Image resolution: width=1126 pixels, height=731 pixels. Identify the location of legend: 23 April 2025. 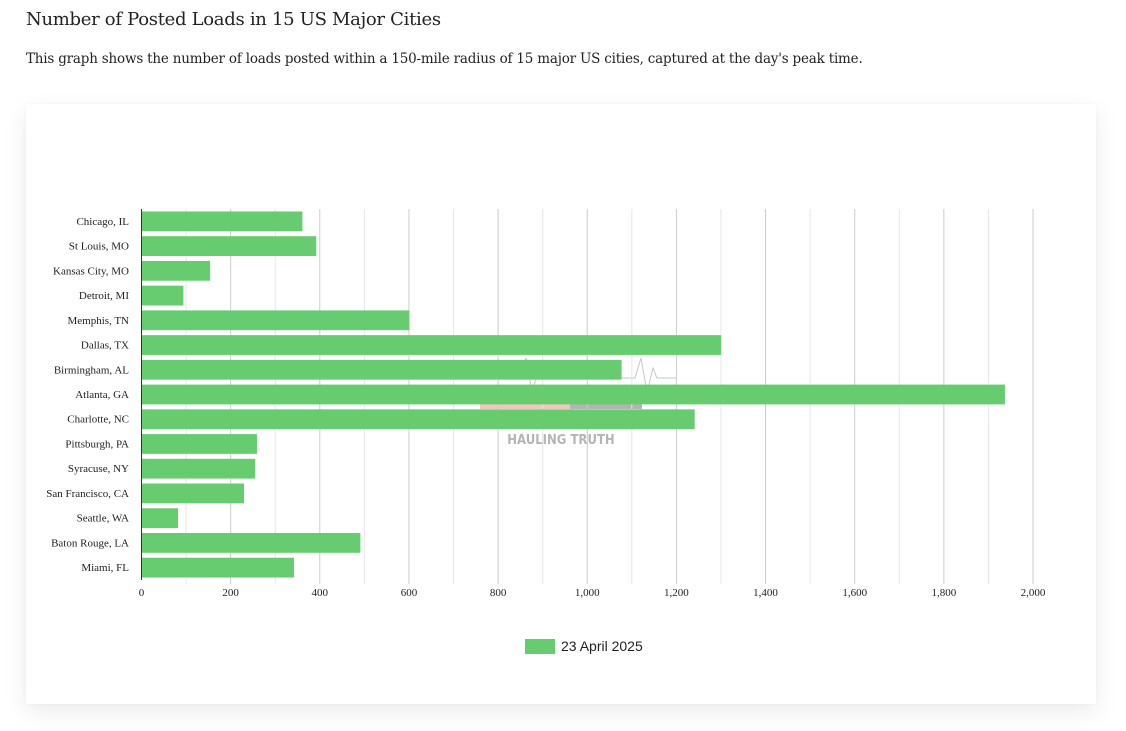
(584, 646).